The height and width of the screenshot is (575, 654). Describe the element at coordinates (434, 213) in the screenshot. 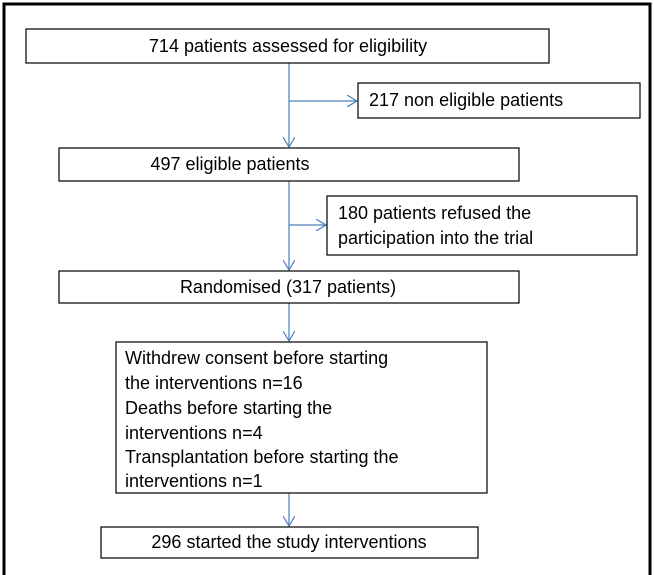

I see `node-label: 180 patients refused the` at that location.